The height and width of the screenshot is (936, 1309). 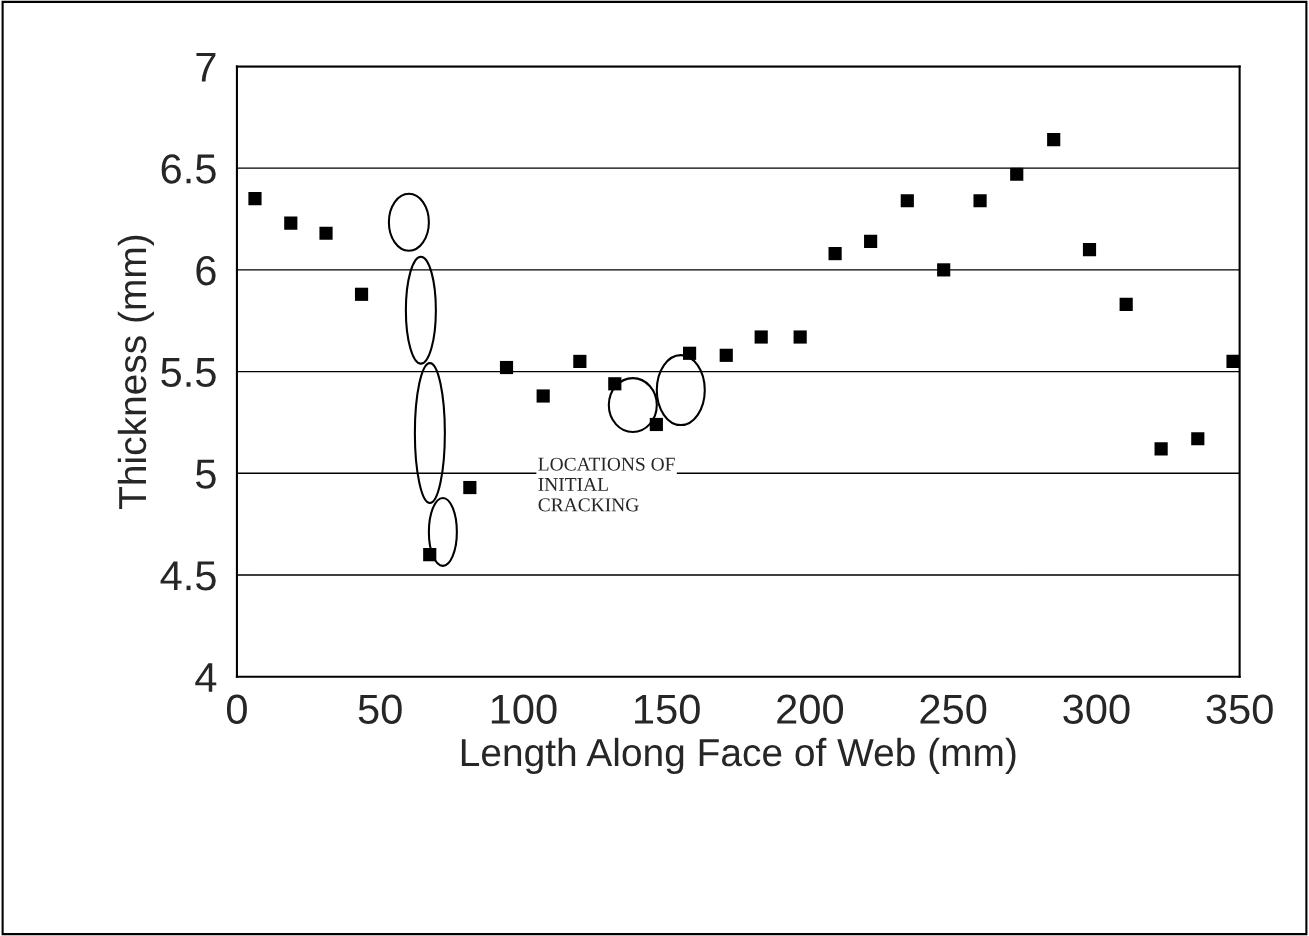 I want to click on y-tick-label: 4.5, so click(x=188, y=576).